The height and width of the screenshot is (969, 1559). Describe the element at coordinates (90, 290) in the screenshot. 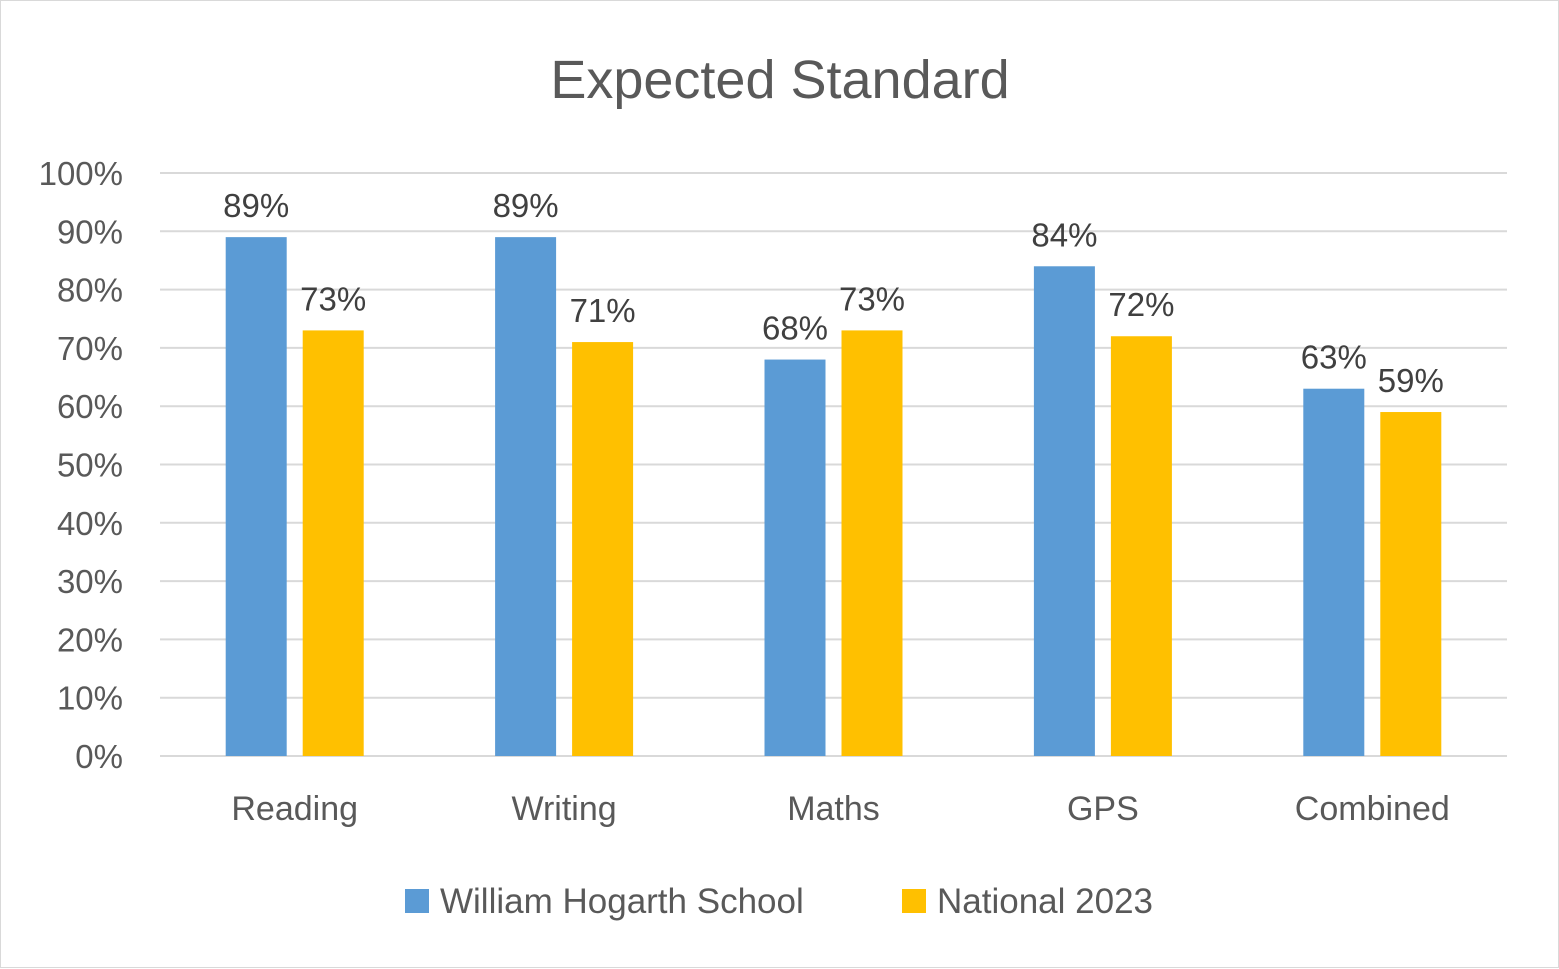

I see `y-tick-label: 80%` at that location.